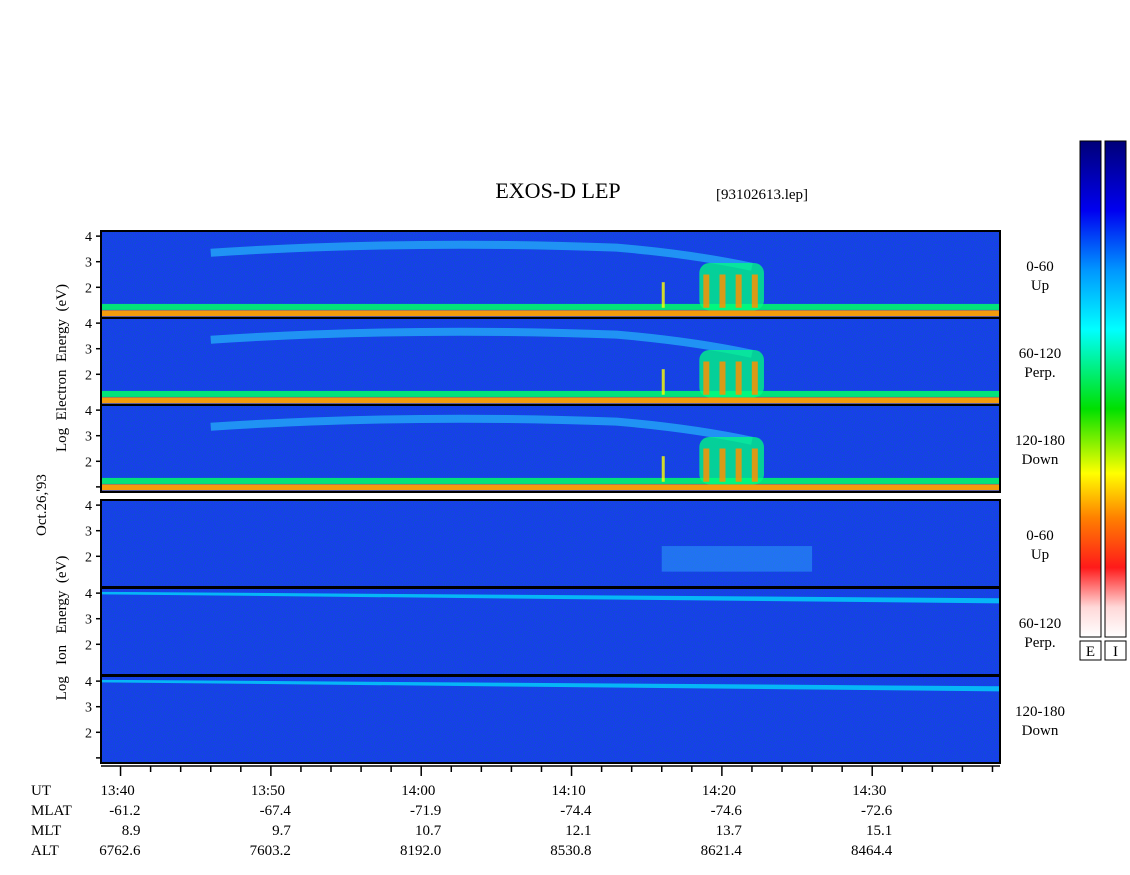 This screenshot has height=875, width=1130. What do you see at coordinates (46, 831) in the screenshot?
I see `ephemeris-row-label: MLT` at bounding box center [46, 831].